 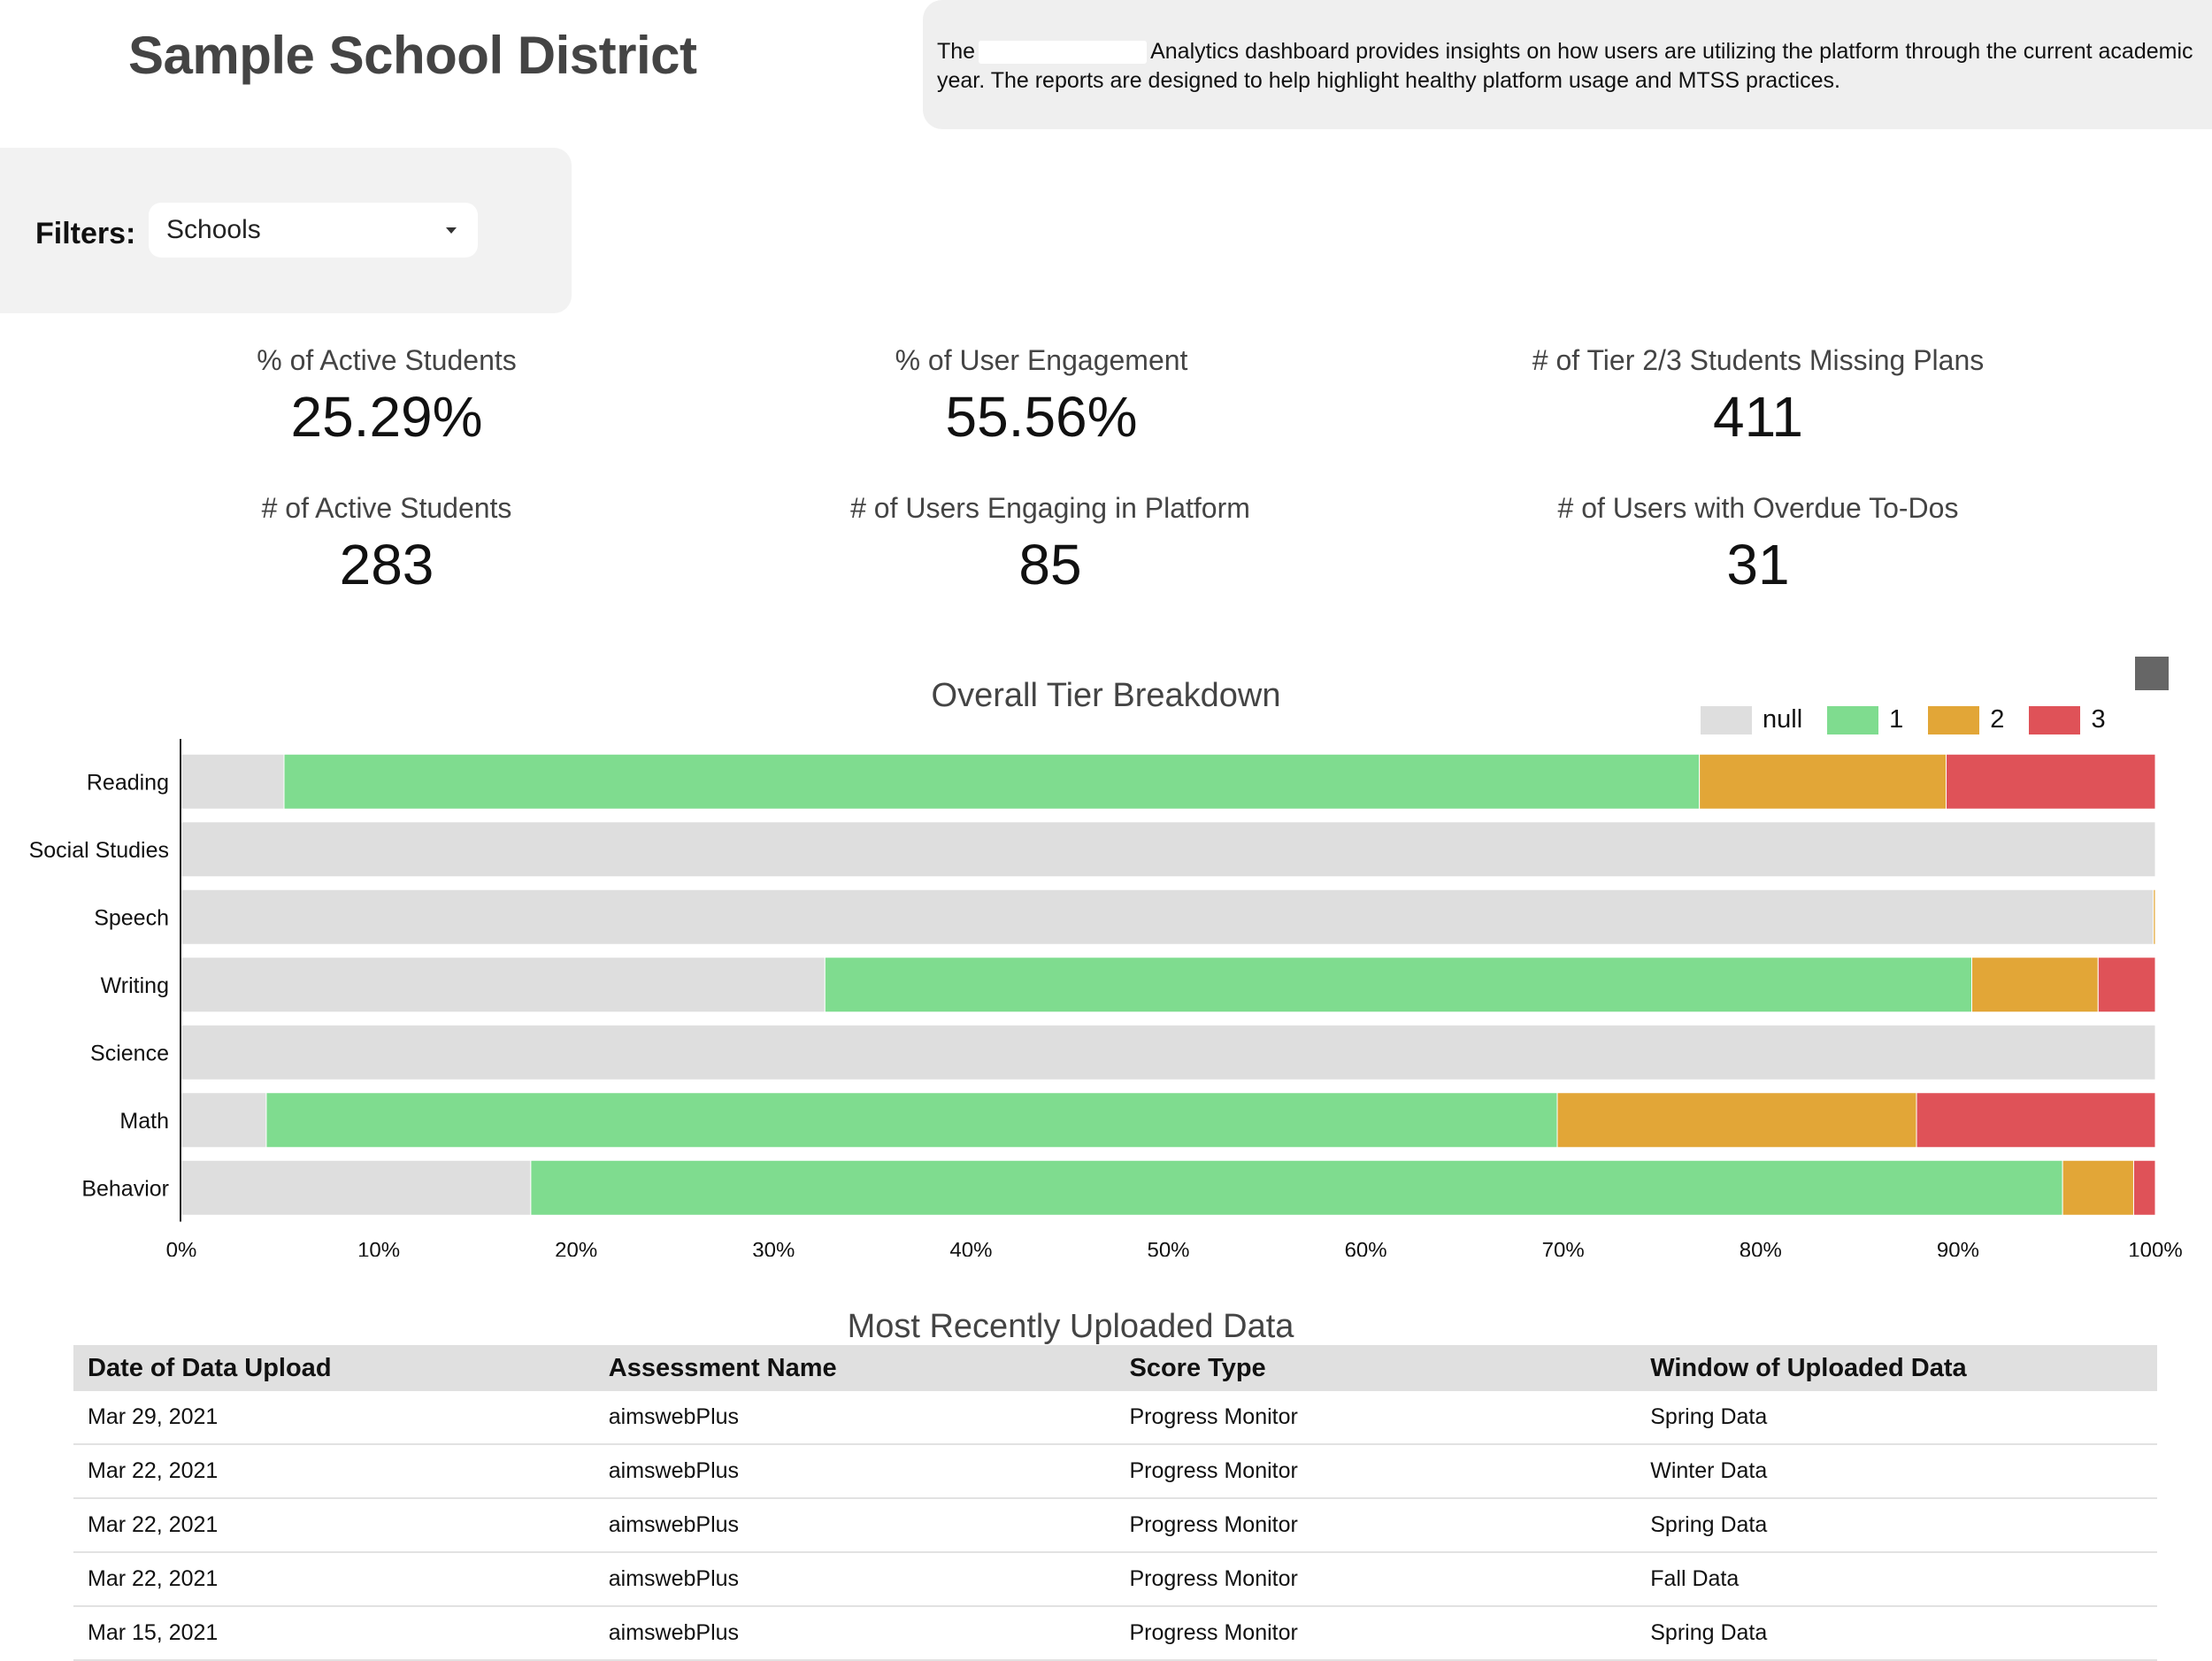 What do you see at coordinates (1106, 695) in the screenshot?
I see `chart-title: Overall Tier Breakdown` at bounding box center [1106, 695].